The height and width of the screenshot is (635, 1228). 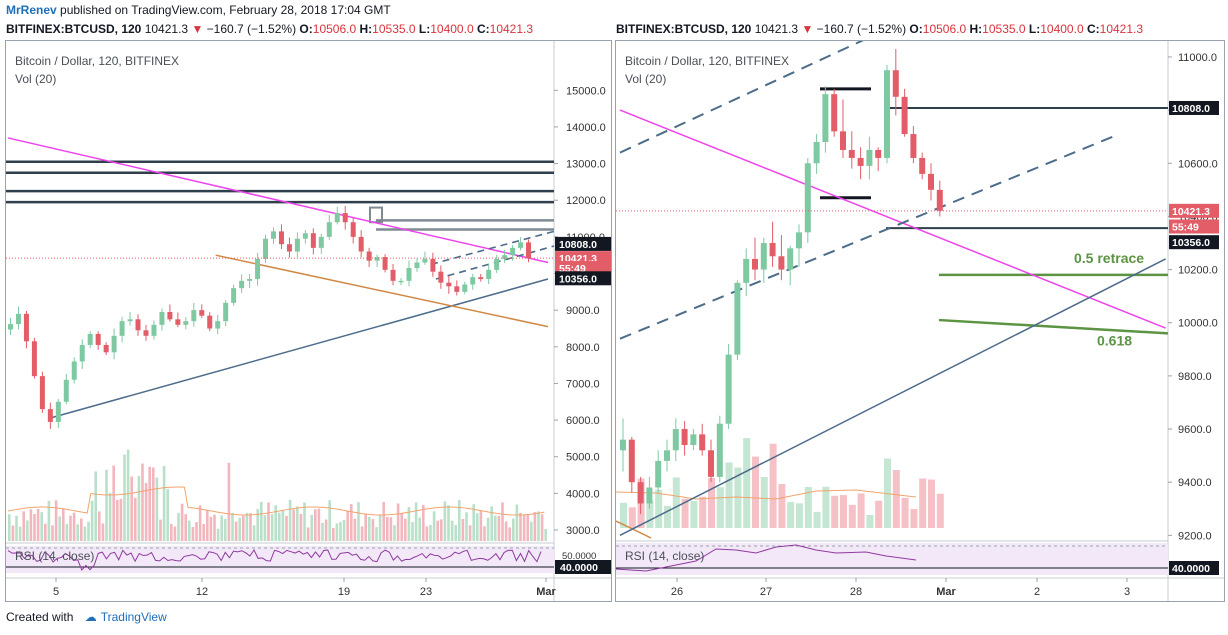 I want to click on price-tag-label: 10356.0, so click(x=578, y=279).